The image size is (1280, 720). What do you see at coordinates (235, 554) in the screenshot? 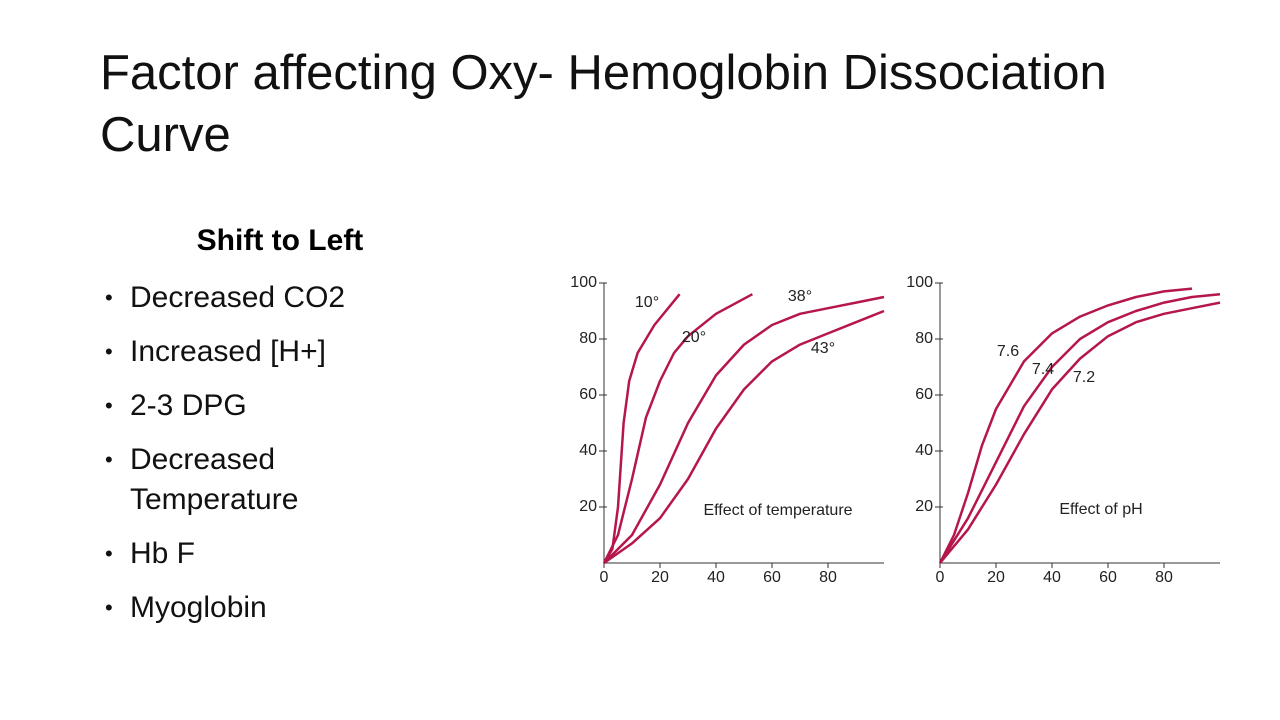
I see `bullet-item: Hb F` at bounding box center [235, 554].